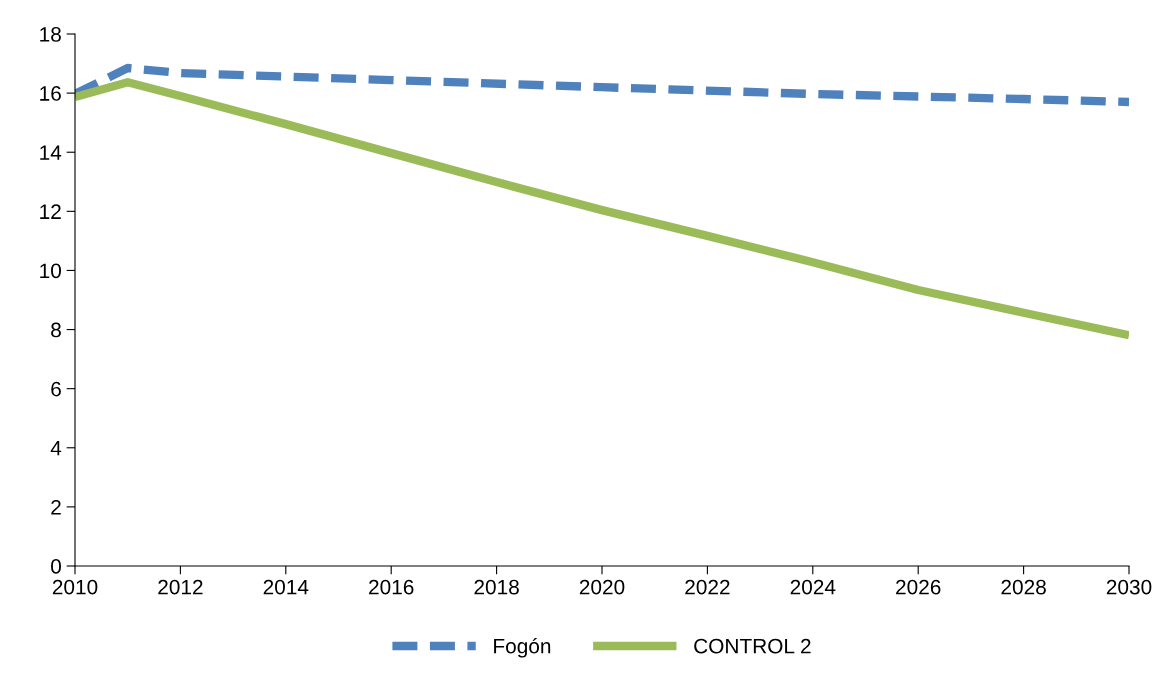 The image size is (1174, 694). Describe the element at coordinates (50, 34) in the screenshot. I see `y-tick-label: 18` at that location.